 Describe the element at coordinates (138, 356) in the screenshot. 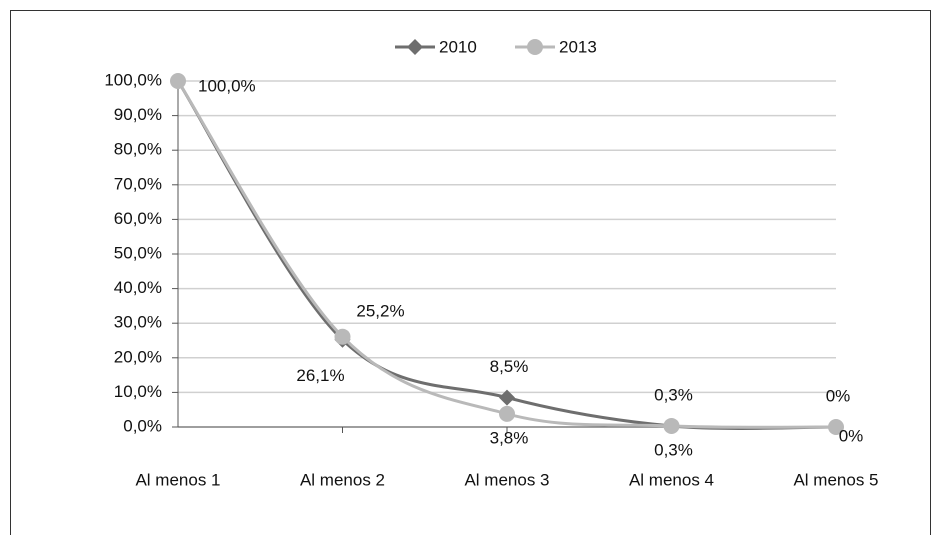

I see `y-tick-label: 20,0%` at that location.